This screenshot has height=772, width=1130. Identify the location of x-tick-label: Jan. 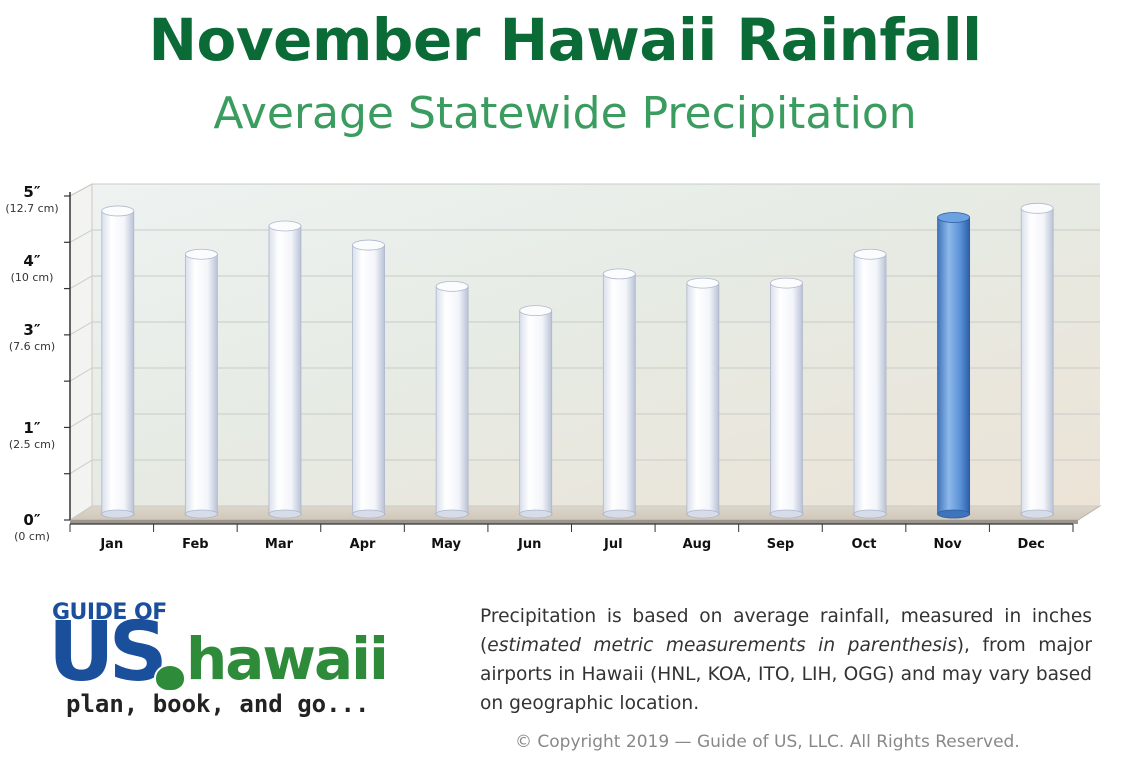
(111, 544).